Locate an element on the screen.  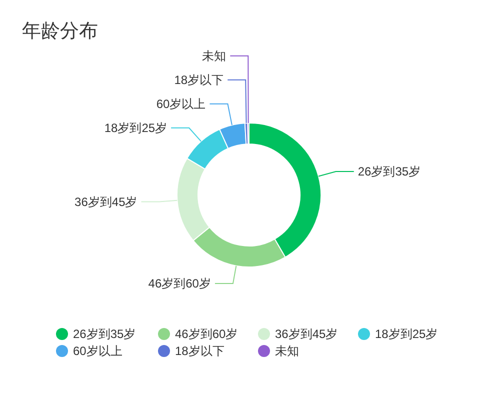
legend-label: 18岁以下 is located at coordinates (199, 351).